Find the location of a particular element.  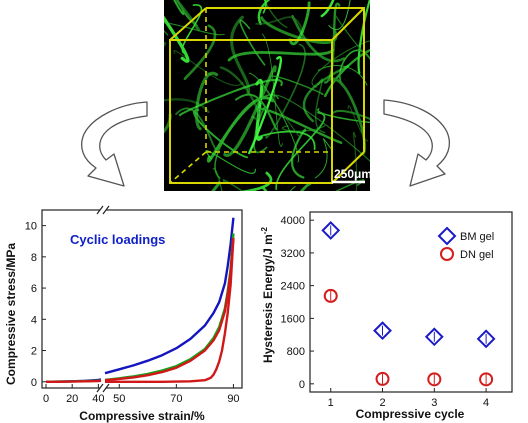

hysteresis-xtick-label-1: 2 is located at coordinates (382, 403).